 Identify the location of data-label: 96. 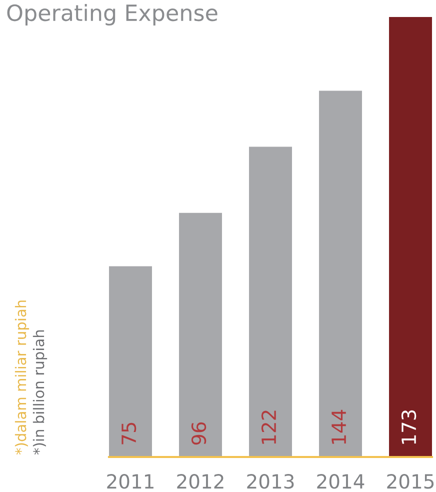
(198, 433).